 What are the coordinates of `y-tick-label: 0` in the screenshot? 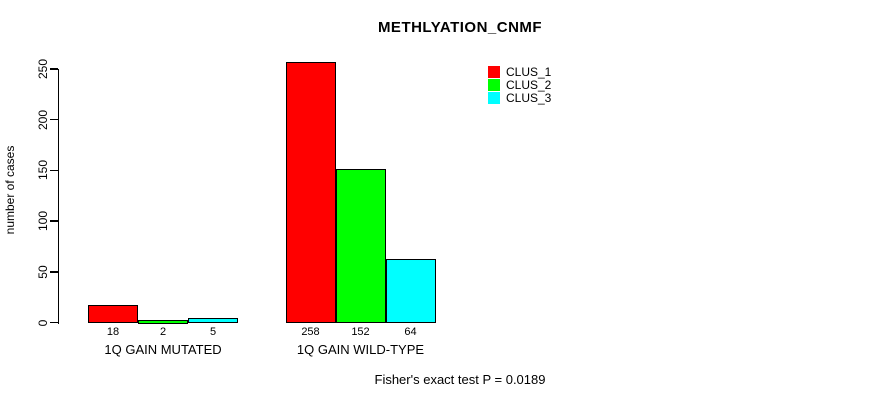 It's located at (42, 322).